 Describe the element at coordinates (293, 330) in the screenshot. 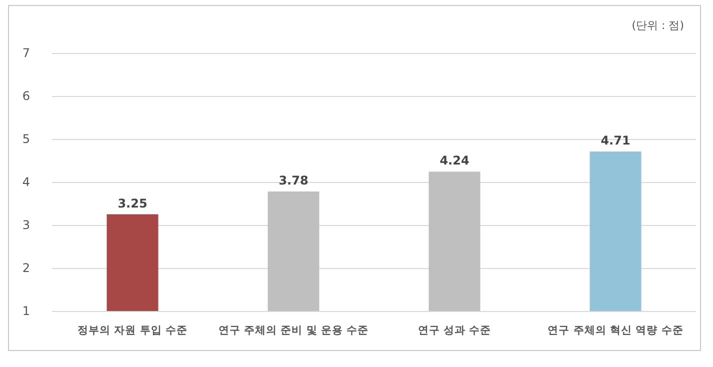

I see `x-tick-label: 연구 주체의 준비 및 운용 수준` at that location.